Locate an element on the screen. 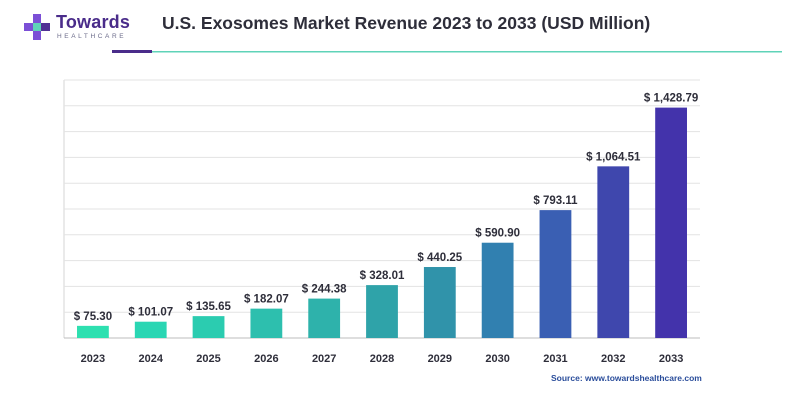  bar-2028 is located at coordinates (382, 311).